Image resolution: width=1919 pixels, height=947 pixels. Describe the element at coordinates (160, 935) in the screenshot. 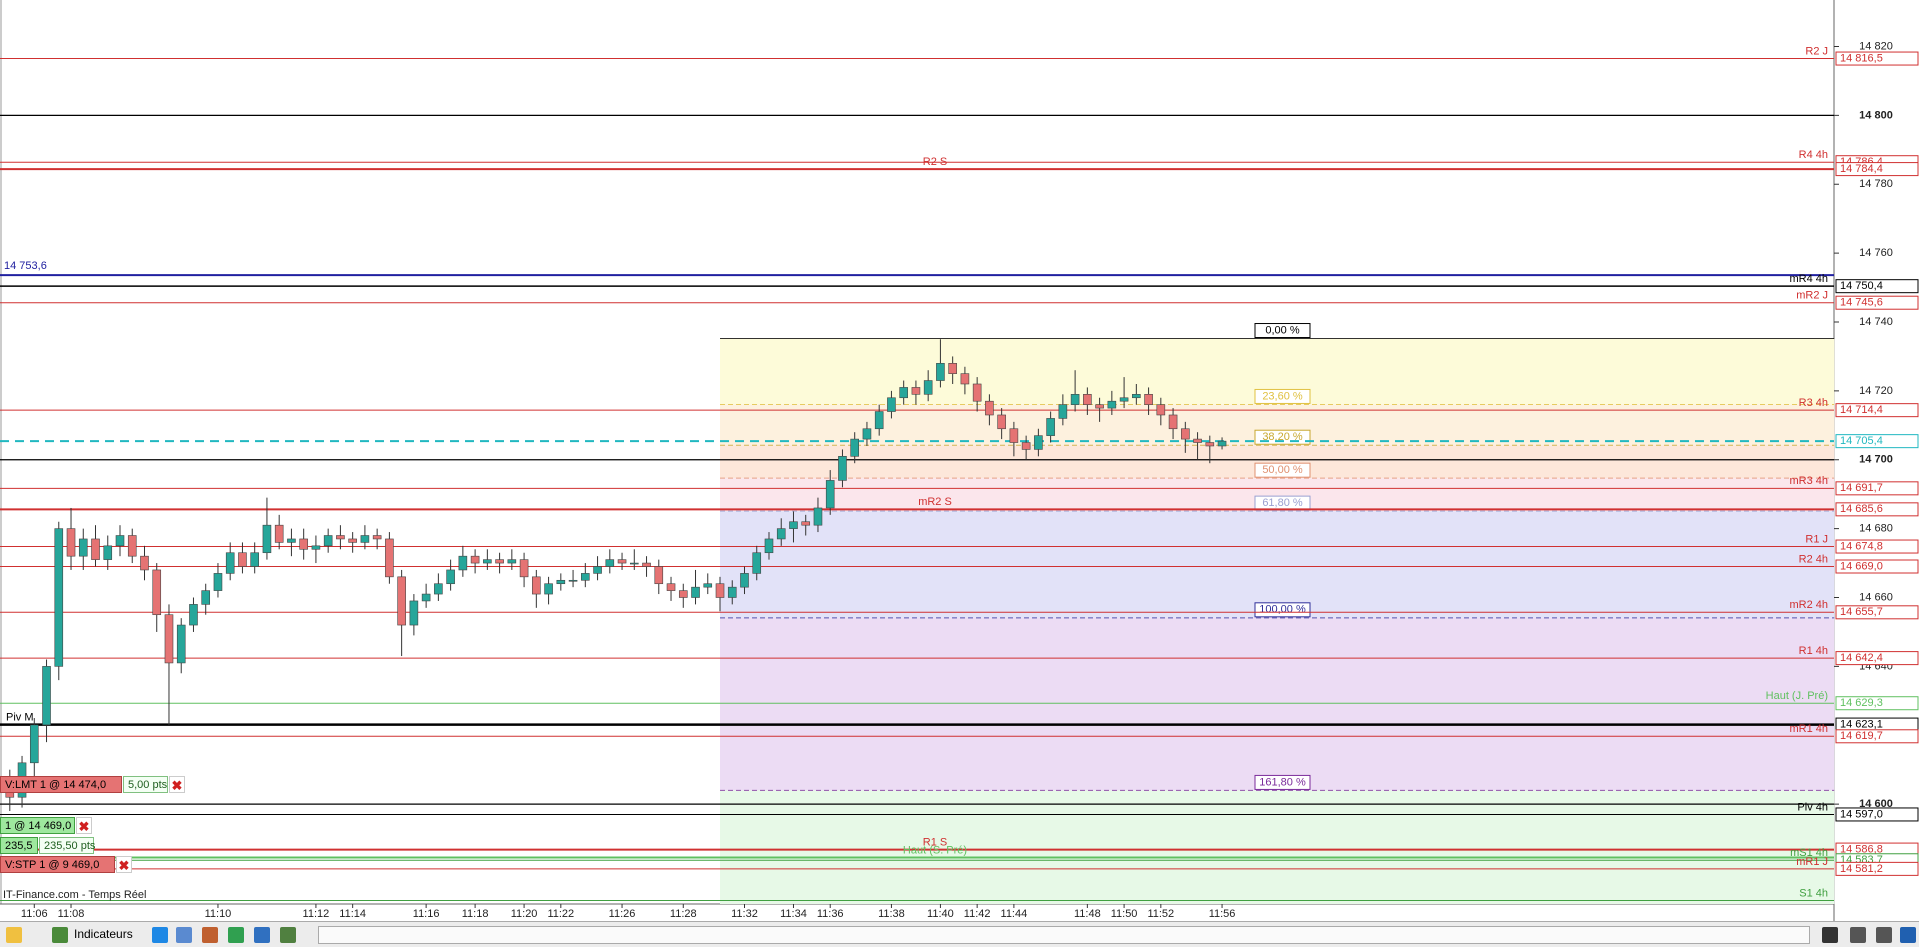

I see `share` at that location.